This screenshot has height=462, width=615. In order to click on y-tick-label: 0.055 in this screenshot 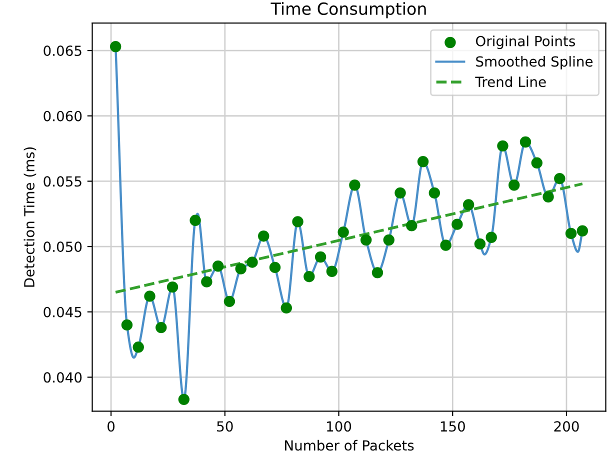, I will do `click(63, 181)`.